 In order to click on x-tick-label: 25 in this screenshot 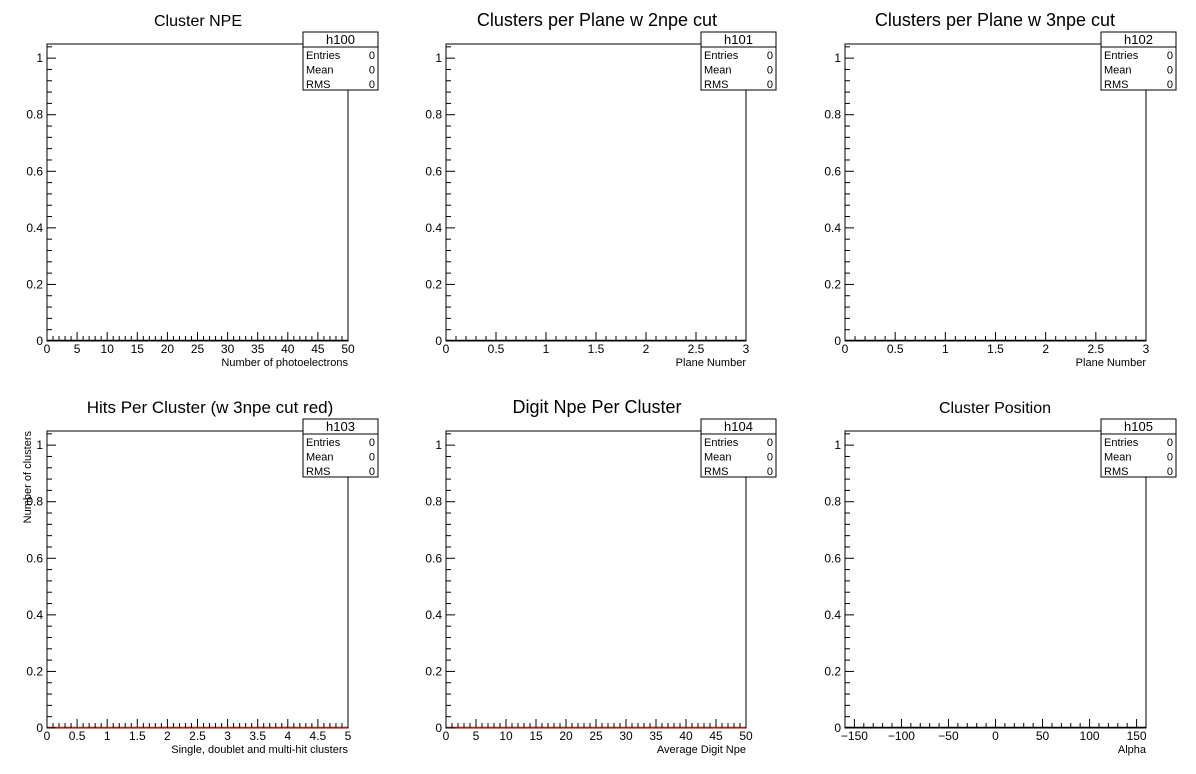, I will do `click(198, 349)`.